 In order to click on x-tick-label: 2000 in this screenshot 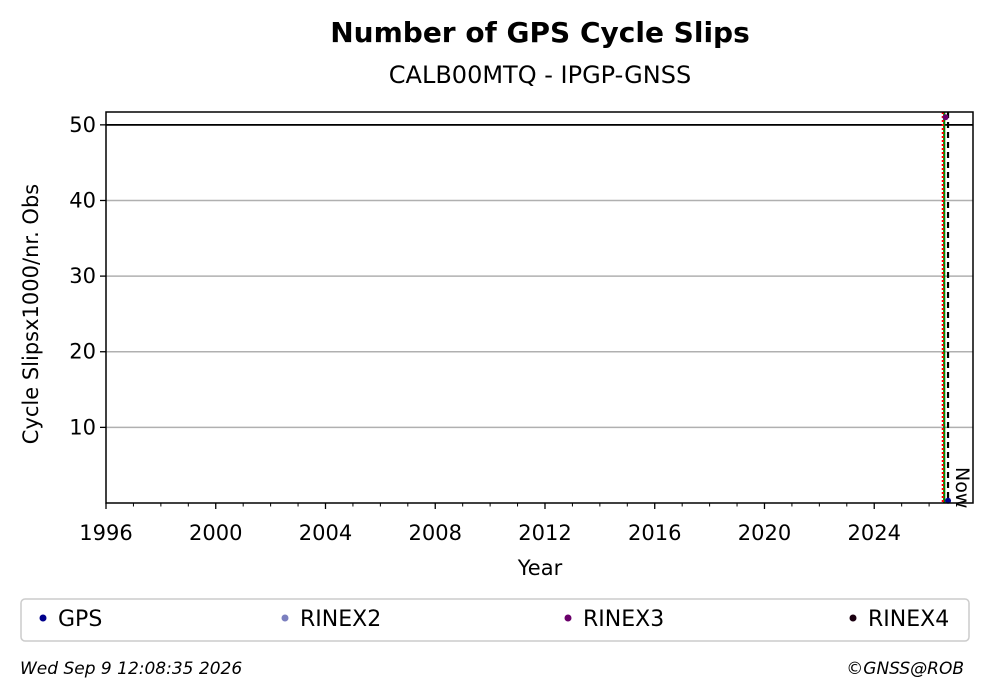, I will do `click(215, 533)`.